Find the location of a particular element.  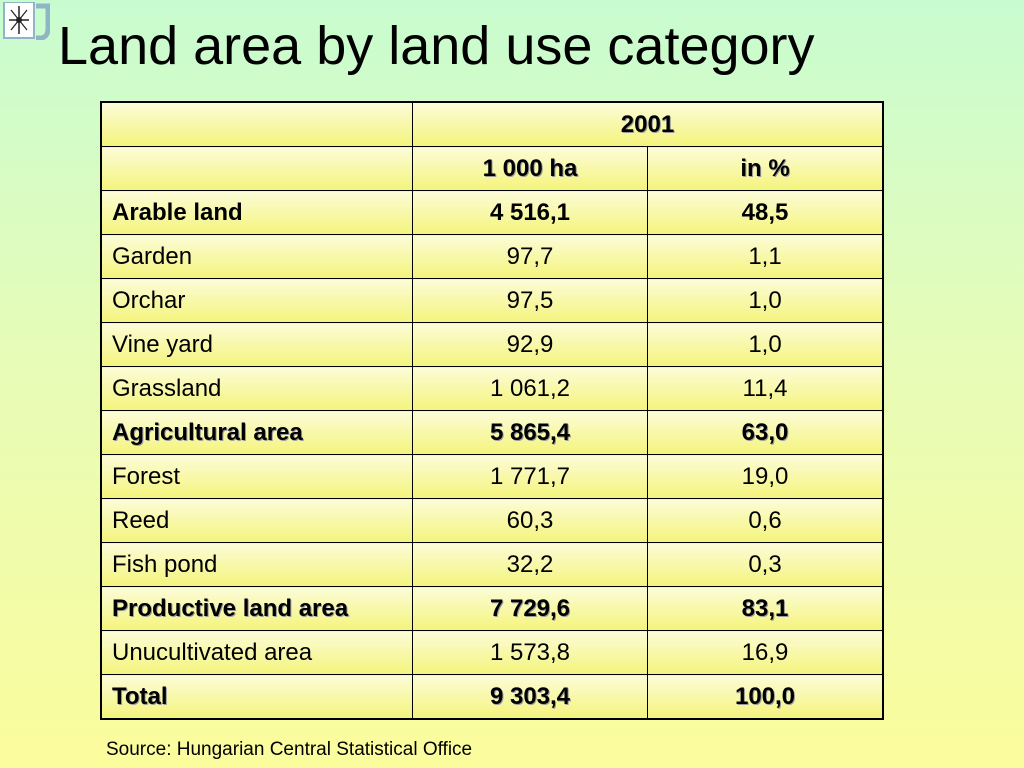

percent-cell: 19,0 is located at coordinates (765, 476).